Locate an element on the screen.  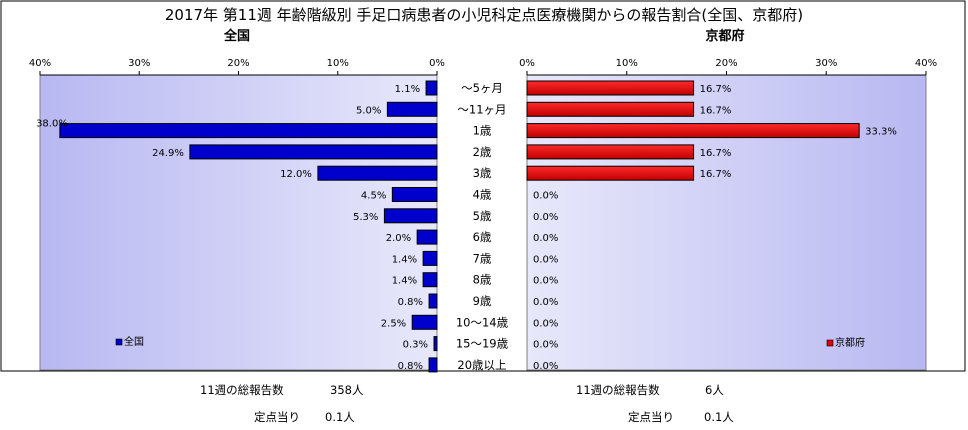
category-label: 1歳 is located at coordinates (482, 131).